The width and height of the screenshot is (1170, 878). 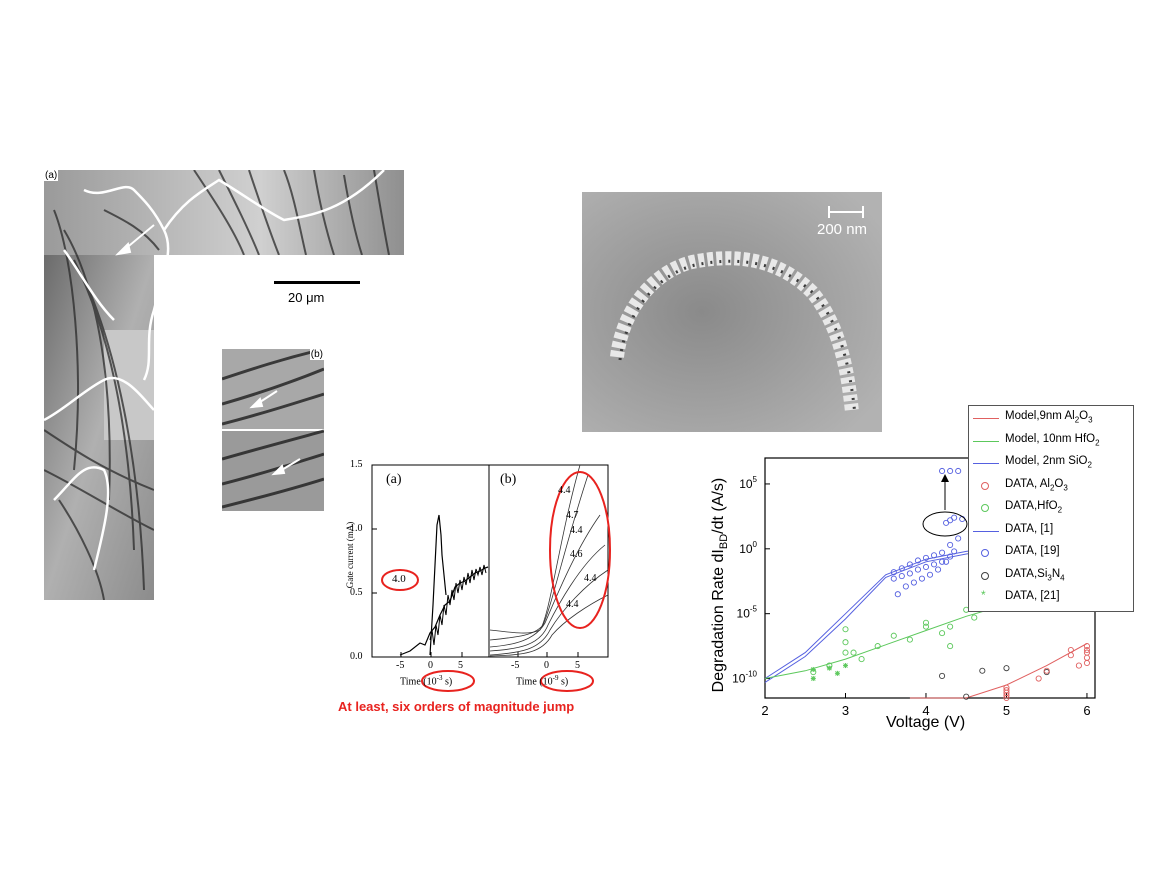 I want to click on ylabel-tail: /dt (A/s), so click(x=718, y=505).